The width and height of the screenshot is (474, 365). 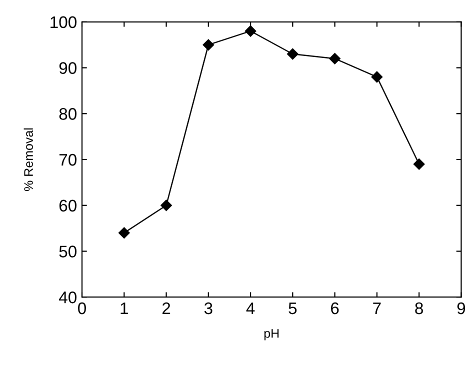 What do you see at coordinates (208, 308) in the screenshot?
I see `x-tick-label: 3` at bounding box center [208, 308].